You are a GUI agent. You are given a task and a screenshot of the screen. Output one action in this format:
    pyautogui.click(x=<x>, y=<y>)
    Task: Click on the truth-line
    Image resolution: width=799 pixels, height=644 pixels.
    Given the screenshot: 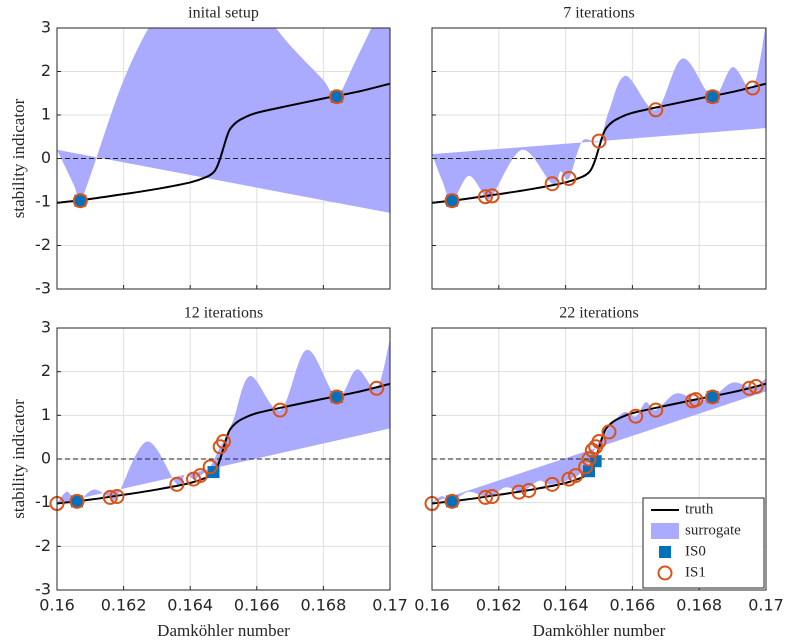 What is the action you would take?
    pyautogui.click(x=223, y=143)
    